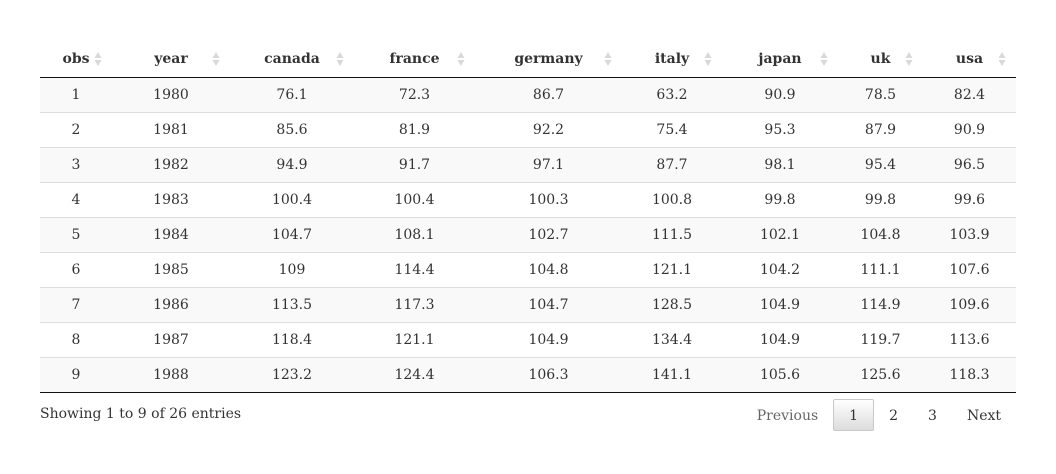  I want to click on table-cell-canada: 94.9, so click(292, 165).